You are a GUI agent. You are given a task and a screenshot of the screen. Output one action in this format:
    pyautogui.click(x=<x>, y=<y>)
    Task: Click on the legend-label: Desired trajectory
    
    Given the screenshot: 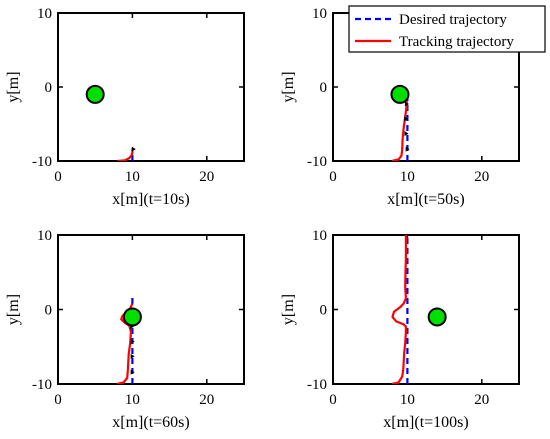 What is the action you would take?
    pyautogui.click(x=453, y=20)
    